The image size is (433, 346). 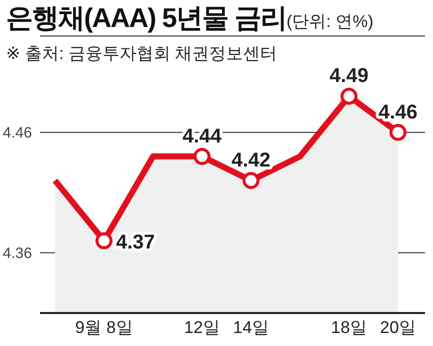 I want to click on chart-title: 은행채(AAA) 5년물 금리, so click(x=146, y=18).